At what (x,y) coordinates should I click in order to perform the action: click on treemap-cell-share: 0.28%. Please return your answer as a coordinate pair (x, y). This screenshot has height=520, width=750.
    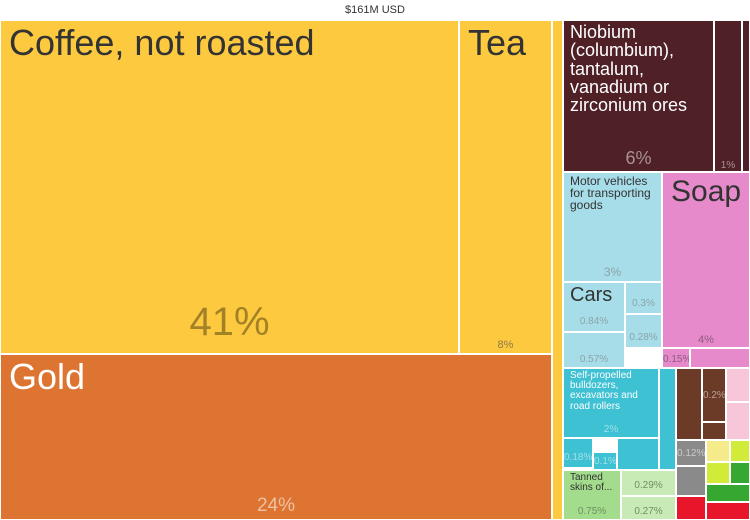
    Looking at the image, I should click on (643, 337).